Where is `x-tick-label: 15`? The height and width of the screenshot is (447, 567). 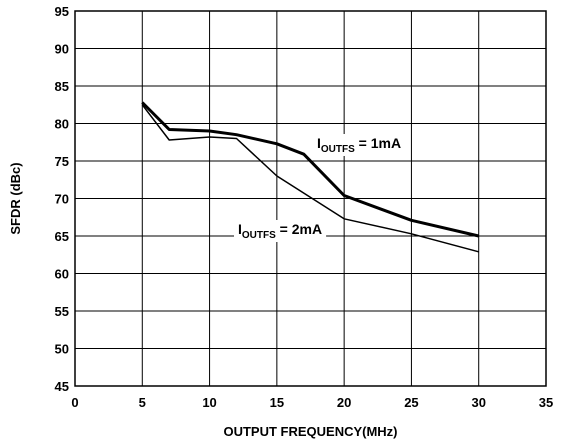 x-tick-label: 15 is located at coordinates (277, 402).